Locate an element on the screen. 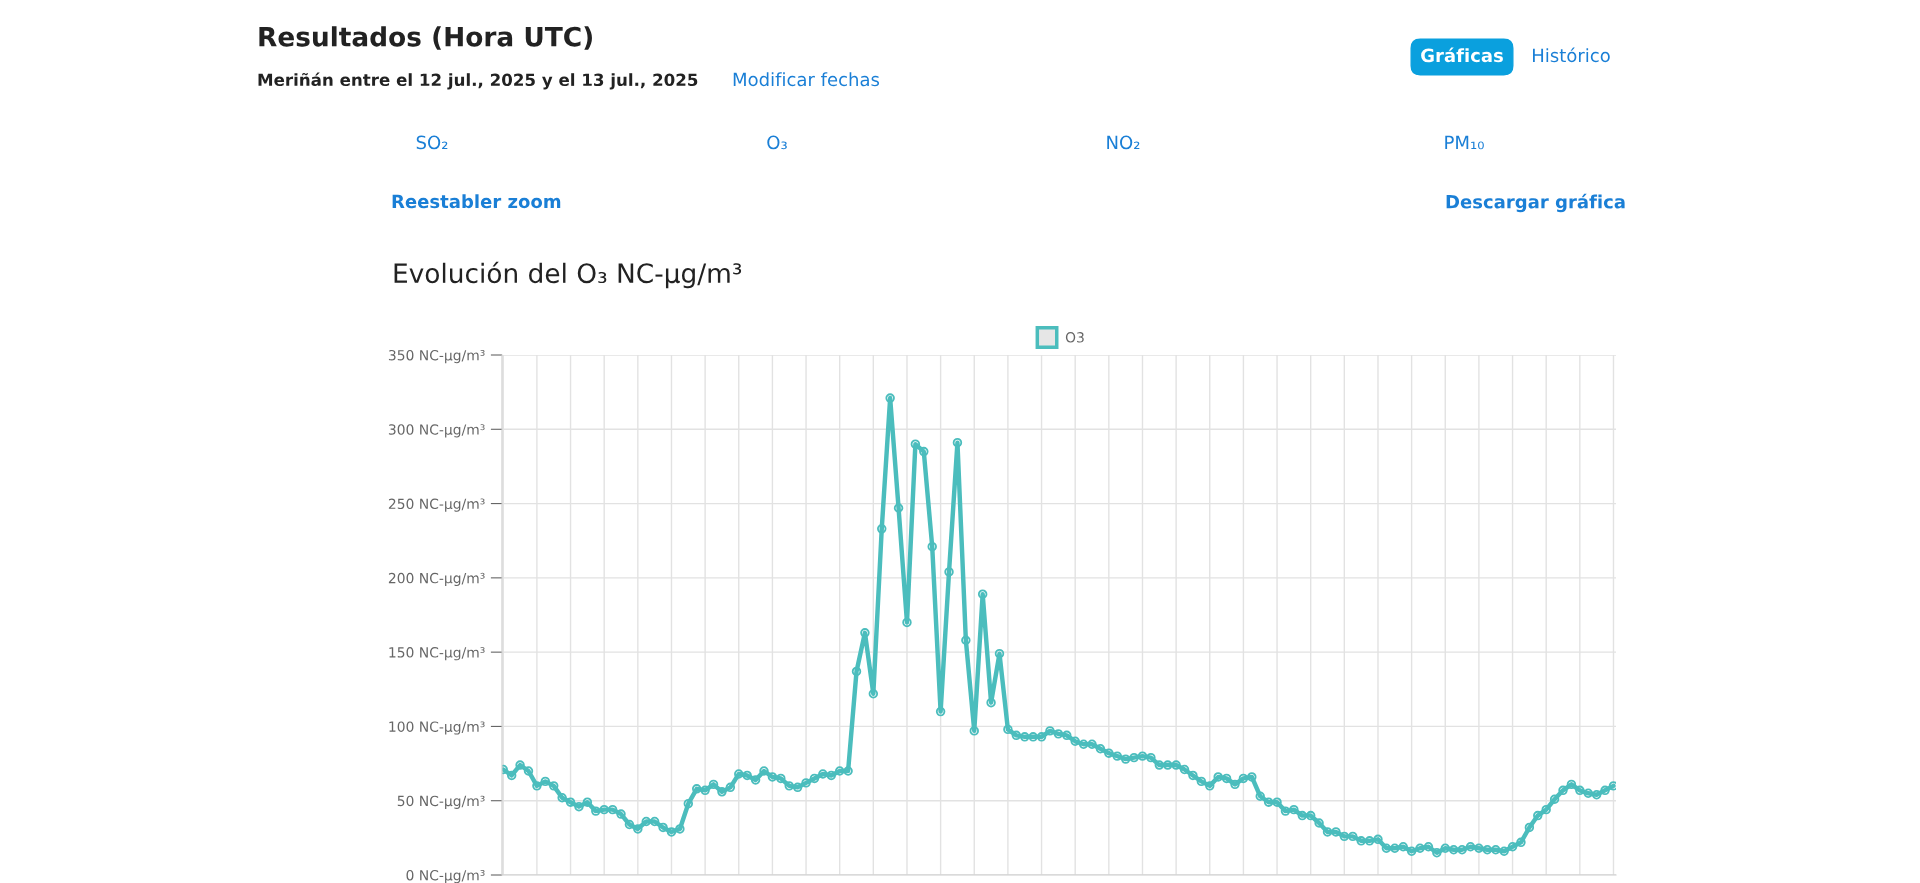  text: PM₁₀ is located at coordinates (1464, 142).